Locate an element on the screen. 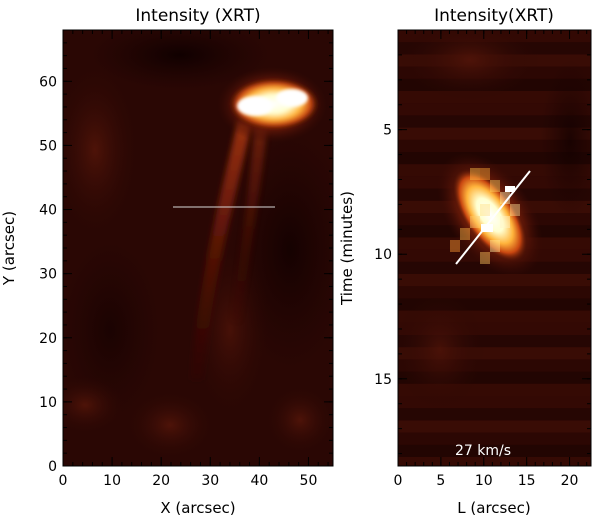  speed-annotation: 27 km/s is located at coordinates (483, 451).